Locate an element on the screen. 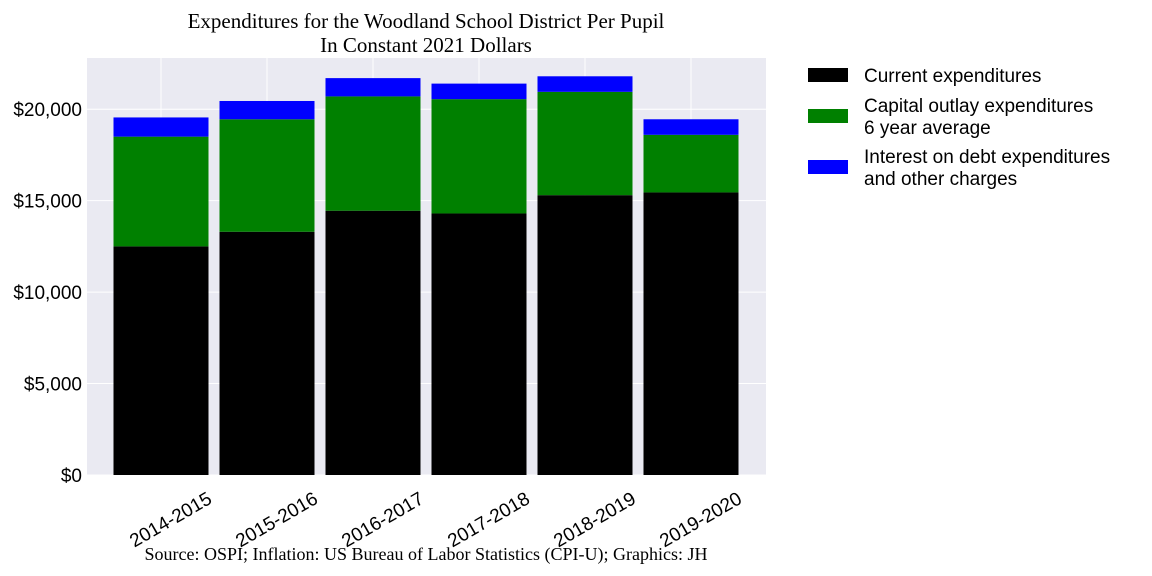  x-tick-label: 2015-2016 is located at coordinates (276, 520).